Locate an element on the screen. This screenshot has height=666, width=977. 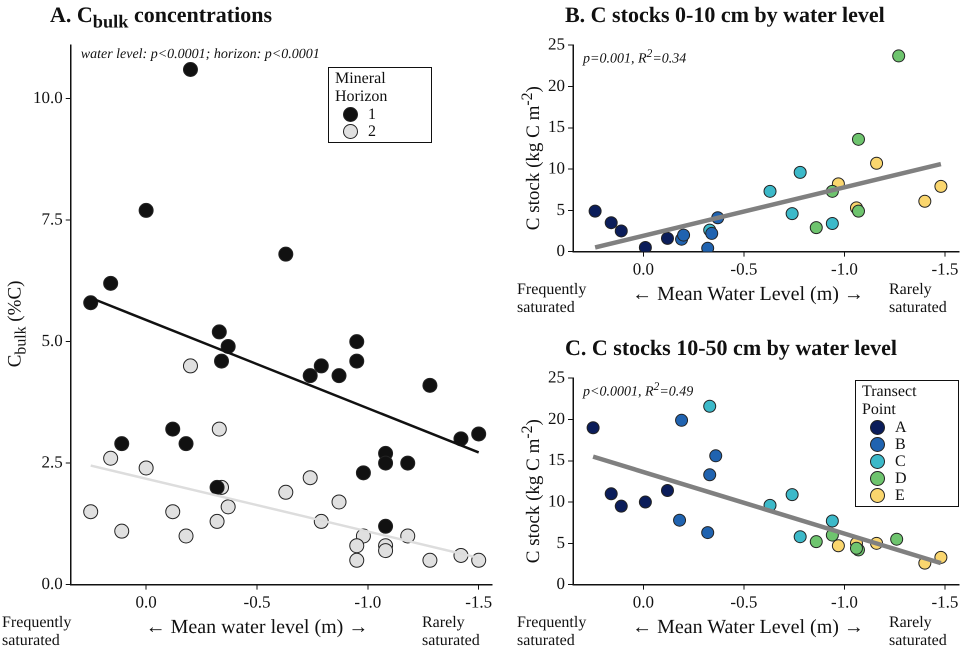
chart-title: A. C$_{bulk}$ concentrations is located at coordinates (161, 17).